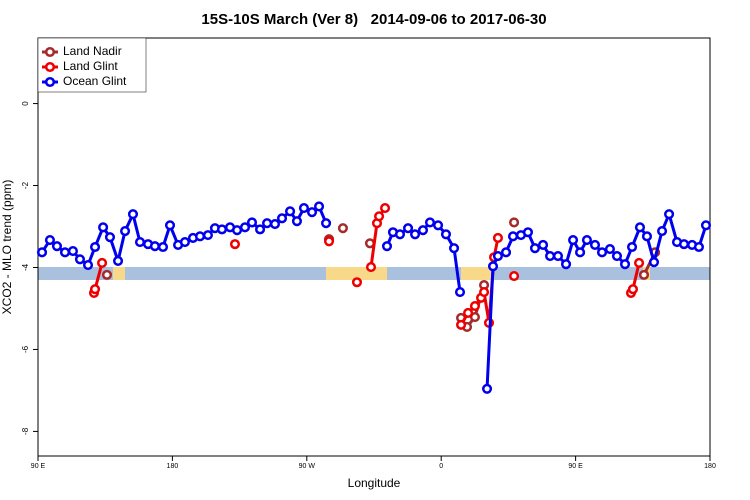  Describe the element at coordinates (25, 349) in the screenshot. I see `y-tick-label: -6` at that location.